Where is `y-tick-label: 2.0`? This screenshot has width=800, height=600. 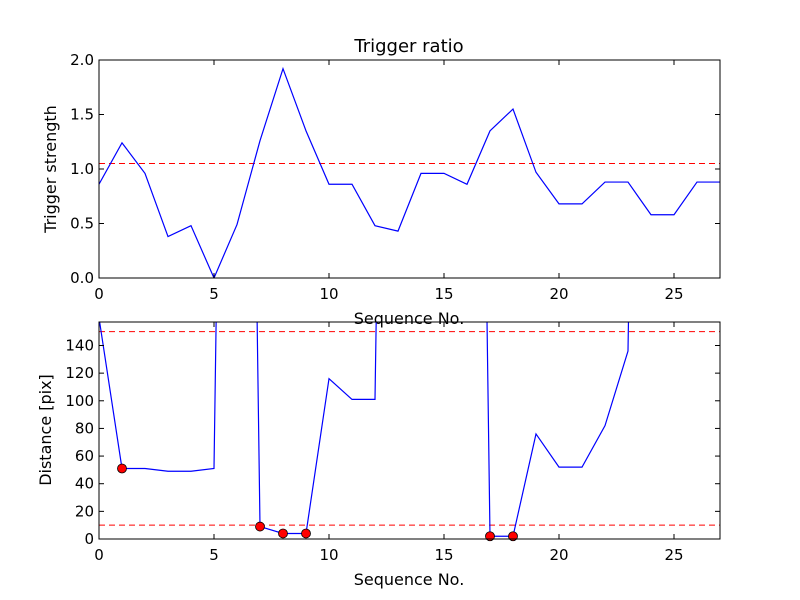
y-tick-label: 2.0 is located at coordinates (82, 60).